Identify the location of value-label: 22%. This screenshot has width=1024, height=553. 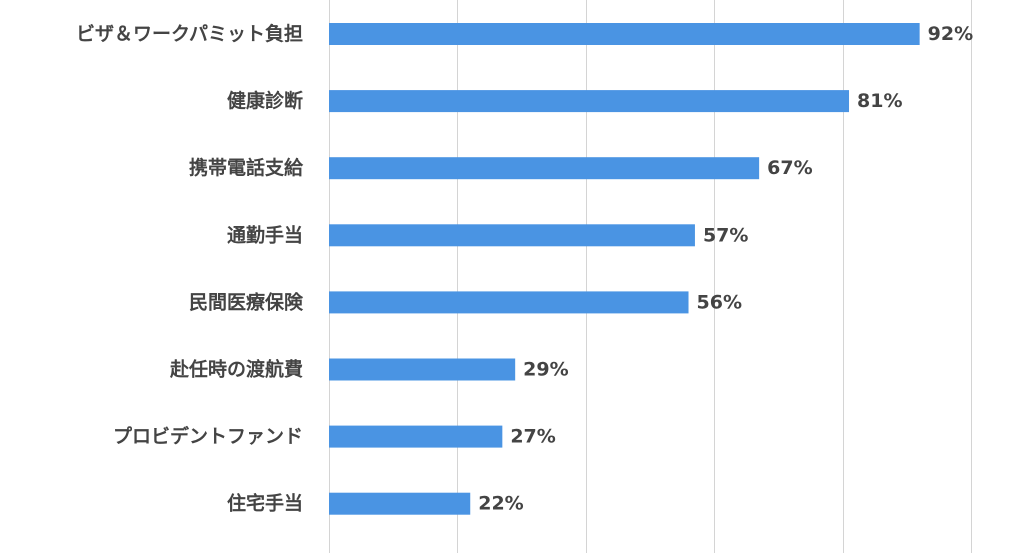
(500, 504).